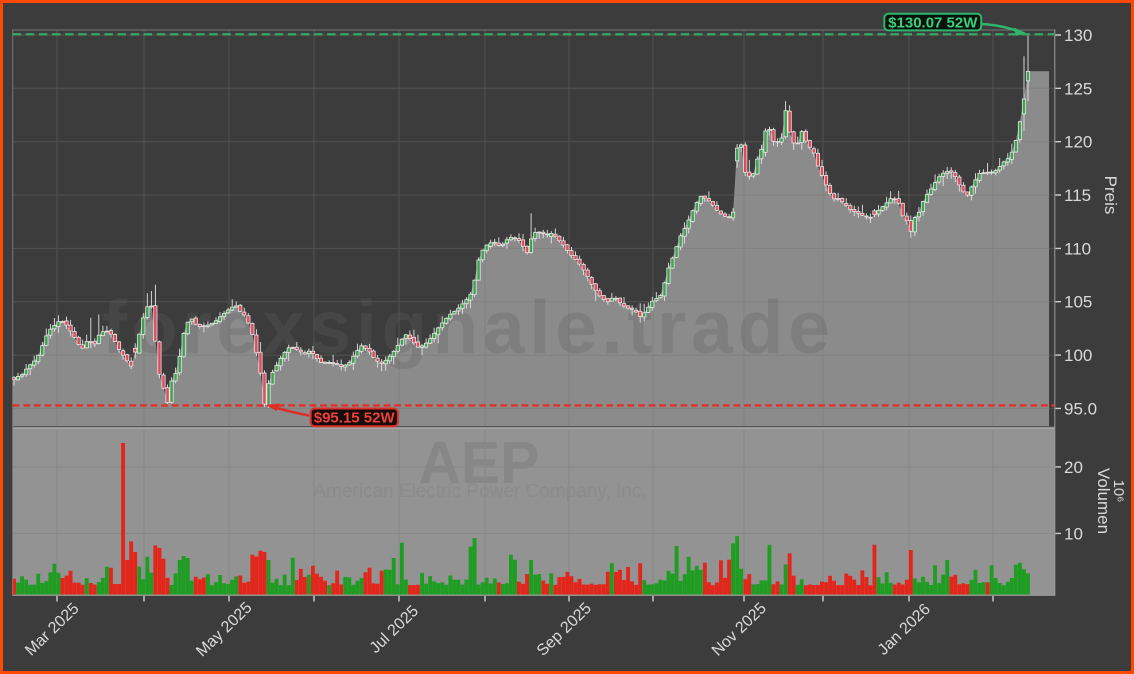  What do you see at coordinates (1103, 501) in the screenshot?
I see `svg-text: Volumen` at bounding box center [1103, 501].